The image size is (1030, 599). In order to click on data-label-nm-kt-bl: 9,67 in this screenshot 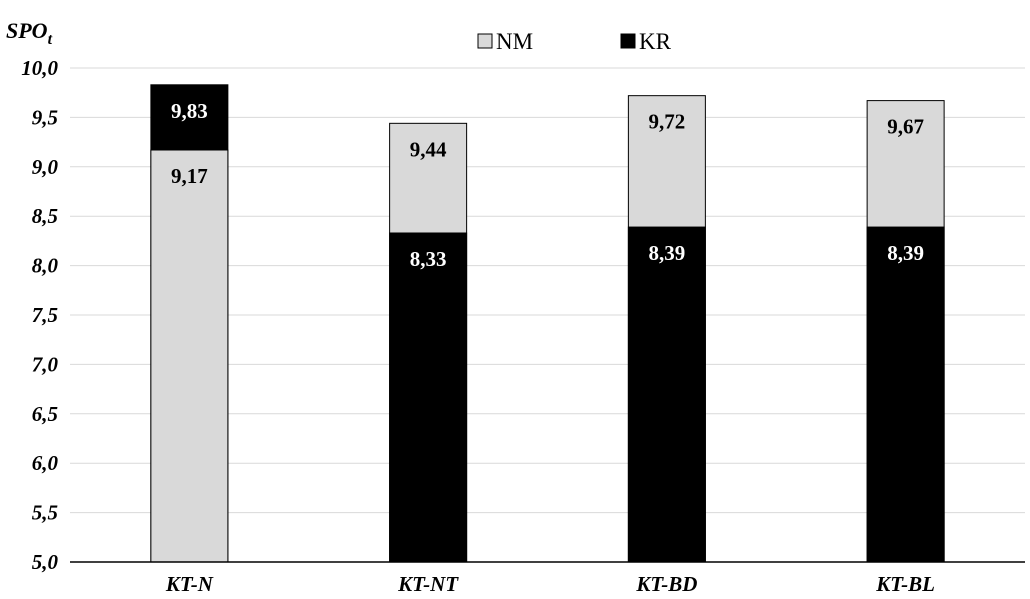, I will do `click(905, 127)`.